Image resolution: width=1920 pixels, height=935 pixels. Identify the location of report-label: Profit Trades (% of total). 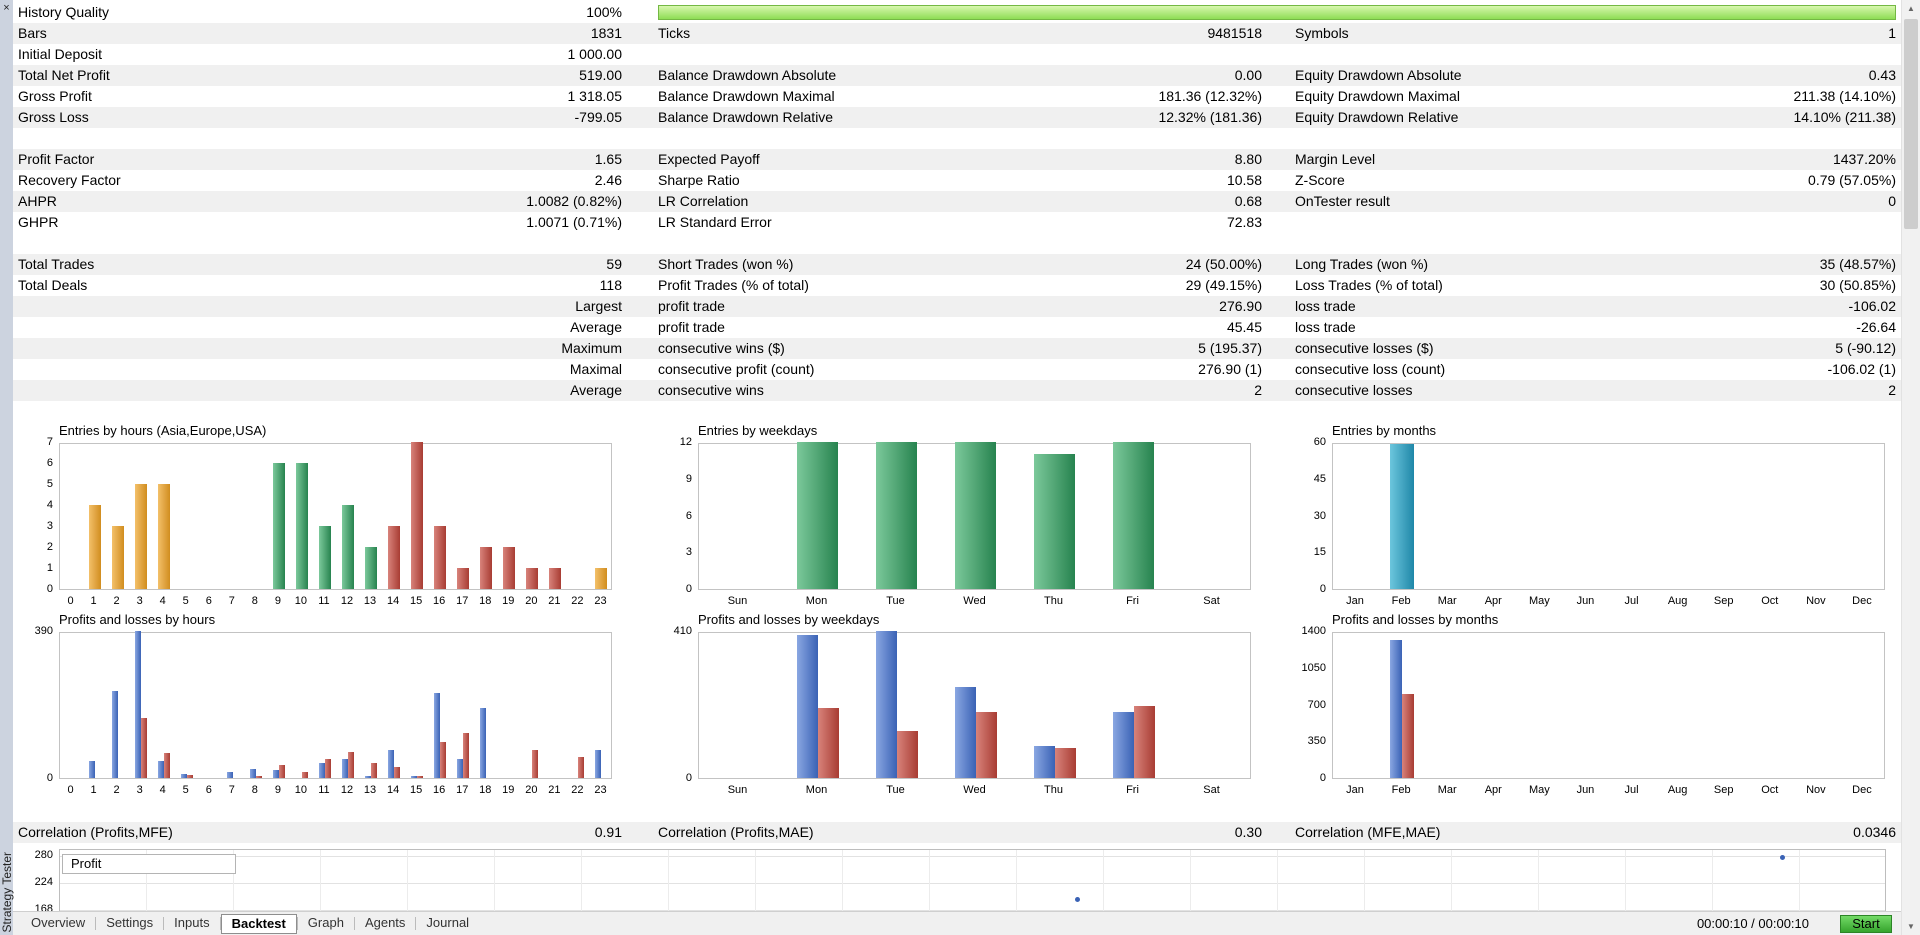
(733, 285).